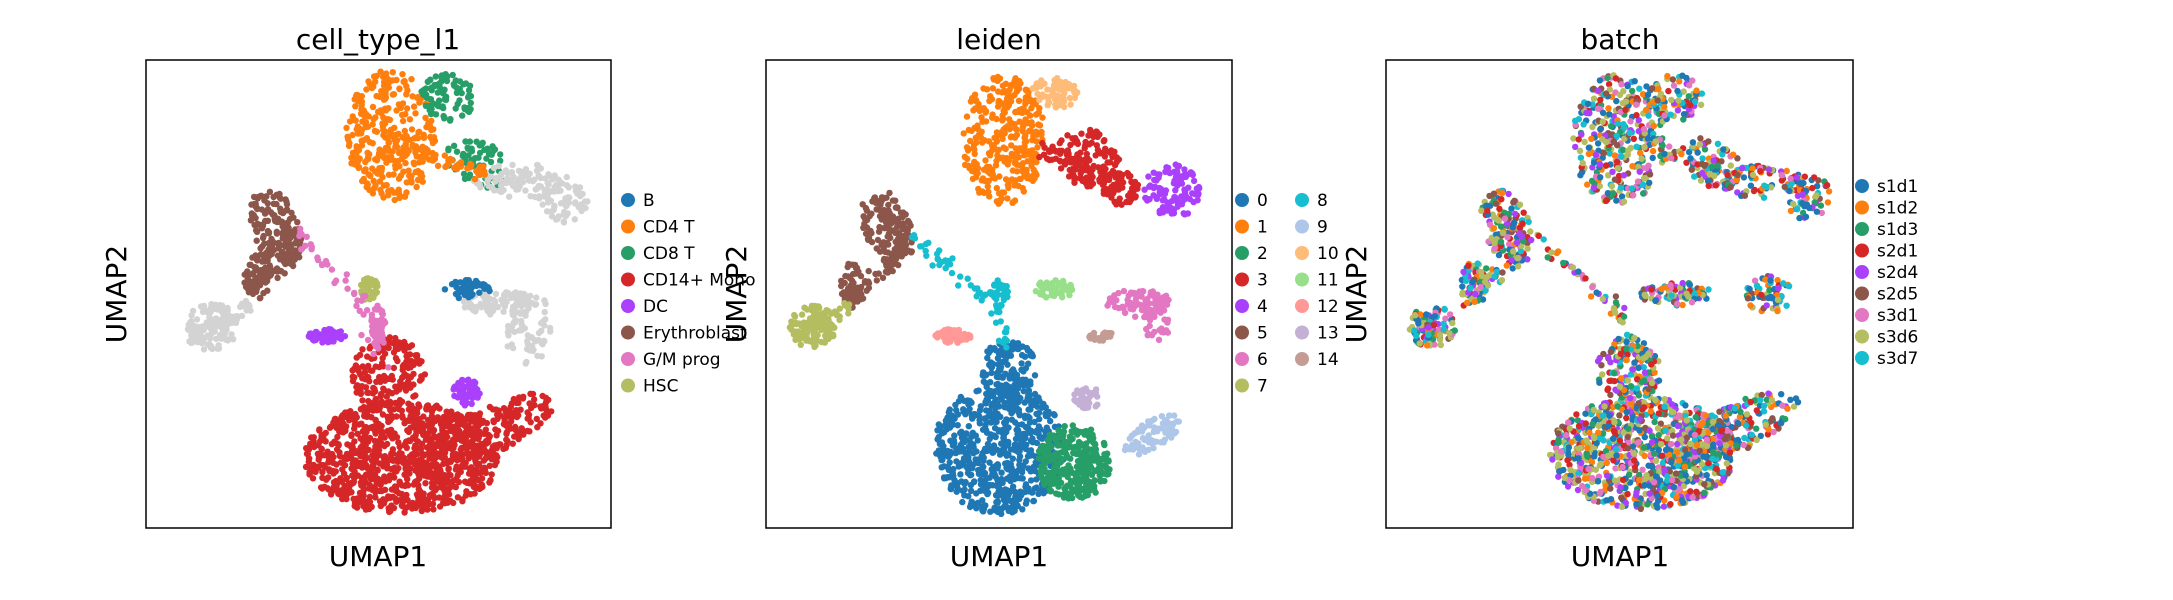  Describe the element at coordinates (628, 253) in the screenshot. I see `legend-marker` at that location.